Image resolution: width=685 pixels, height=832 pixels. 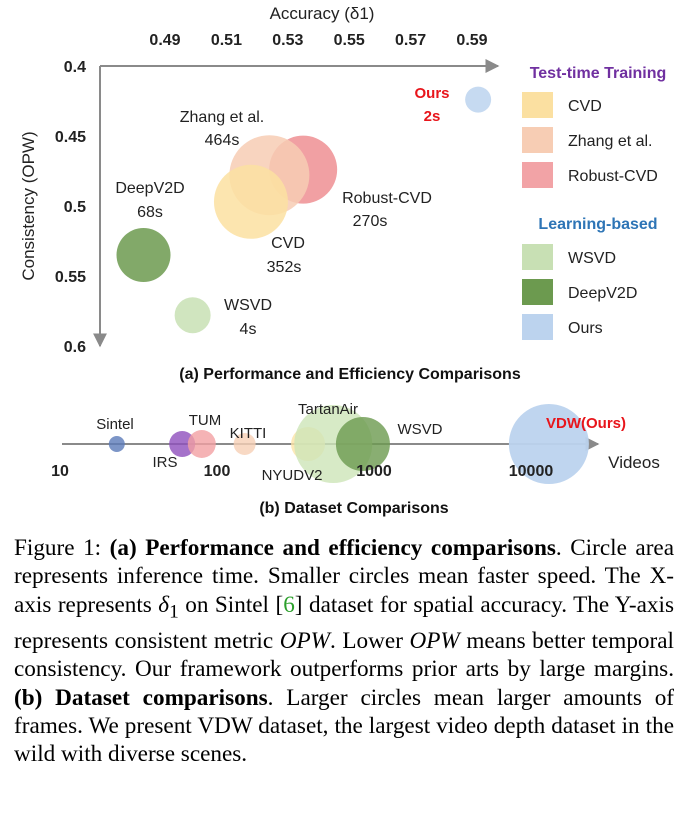 What do you see at coordinates (548, 444) in the screenshot?
I see `bubble-vdw-ours-` at bounding box center [548, 444].